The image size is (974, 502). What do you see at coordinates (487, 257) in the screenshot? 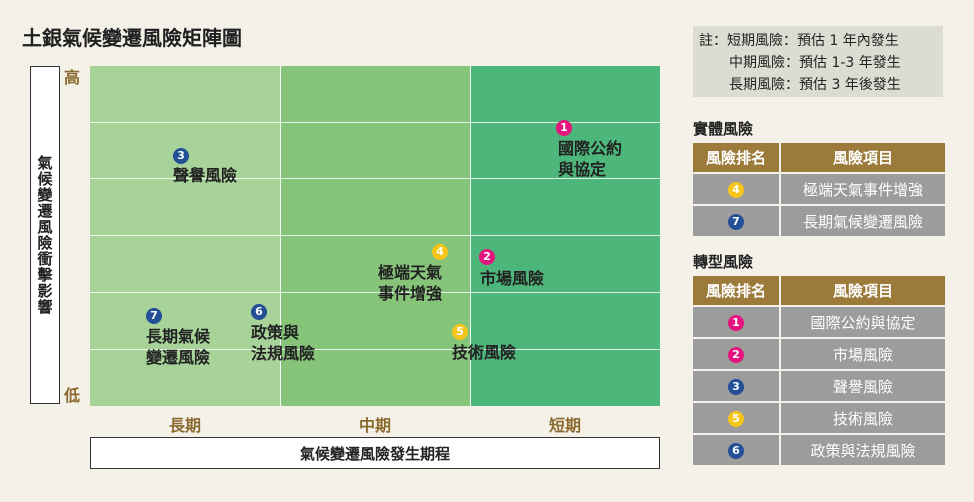
I see `risk-marker-2: 2` at bounding box center [487, 257].